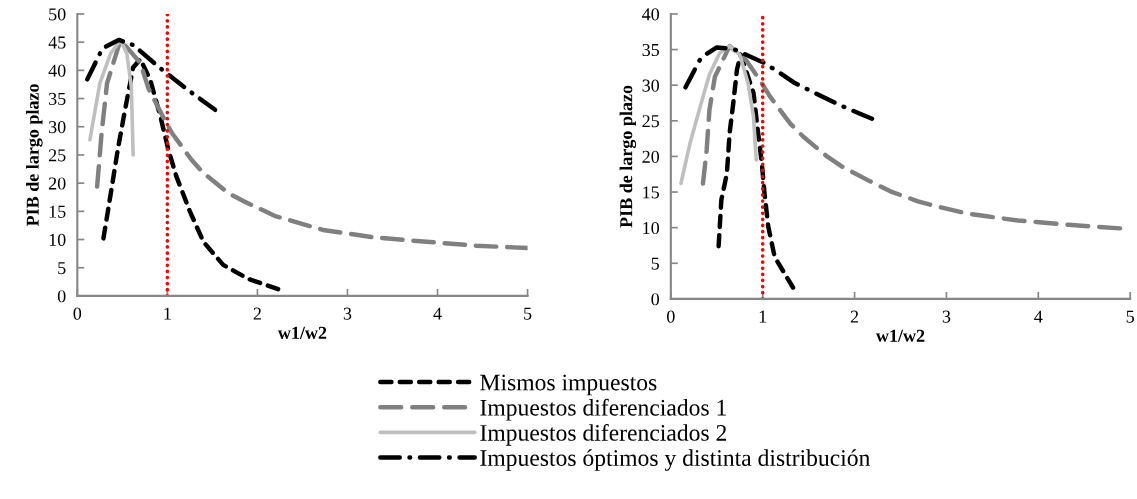  What do you see at coordinates (603, 409) in the screenshot?
I see `legend-label: Impuestos diferenciados 1` at bounding box center [603, 409].